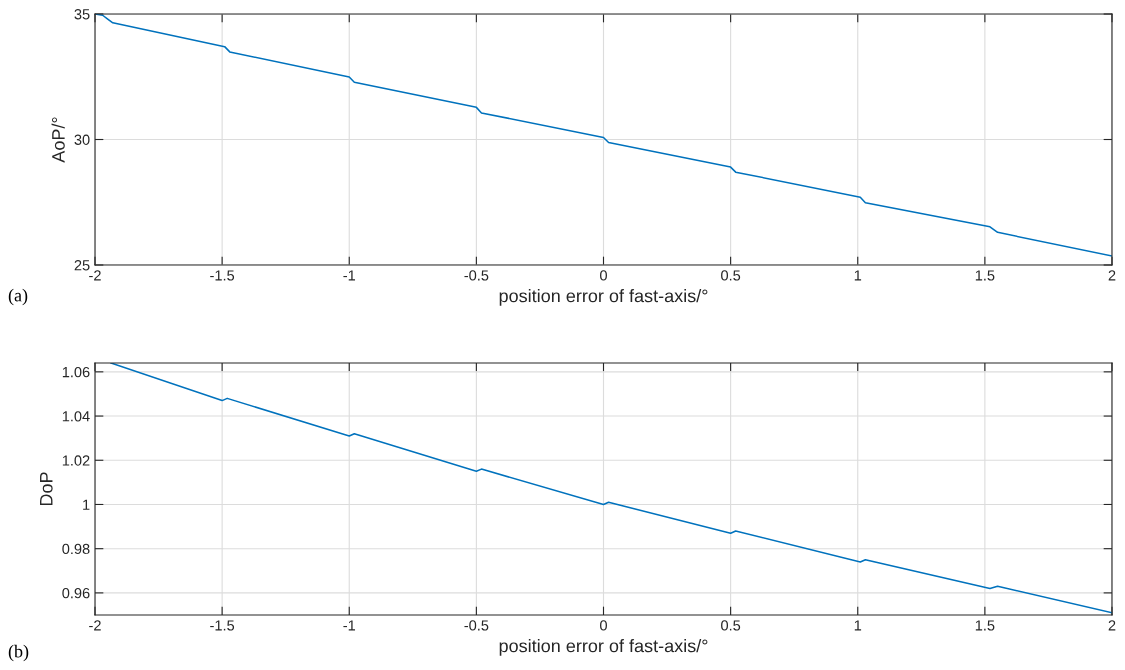  What do you see at coordinates (86, 504) in the screenshot?
I see `y-tick-label: 1` at bounding box center [86, 504].